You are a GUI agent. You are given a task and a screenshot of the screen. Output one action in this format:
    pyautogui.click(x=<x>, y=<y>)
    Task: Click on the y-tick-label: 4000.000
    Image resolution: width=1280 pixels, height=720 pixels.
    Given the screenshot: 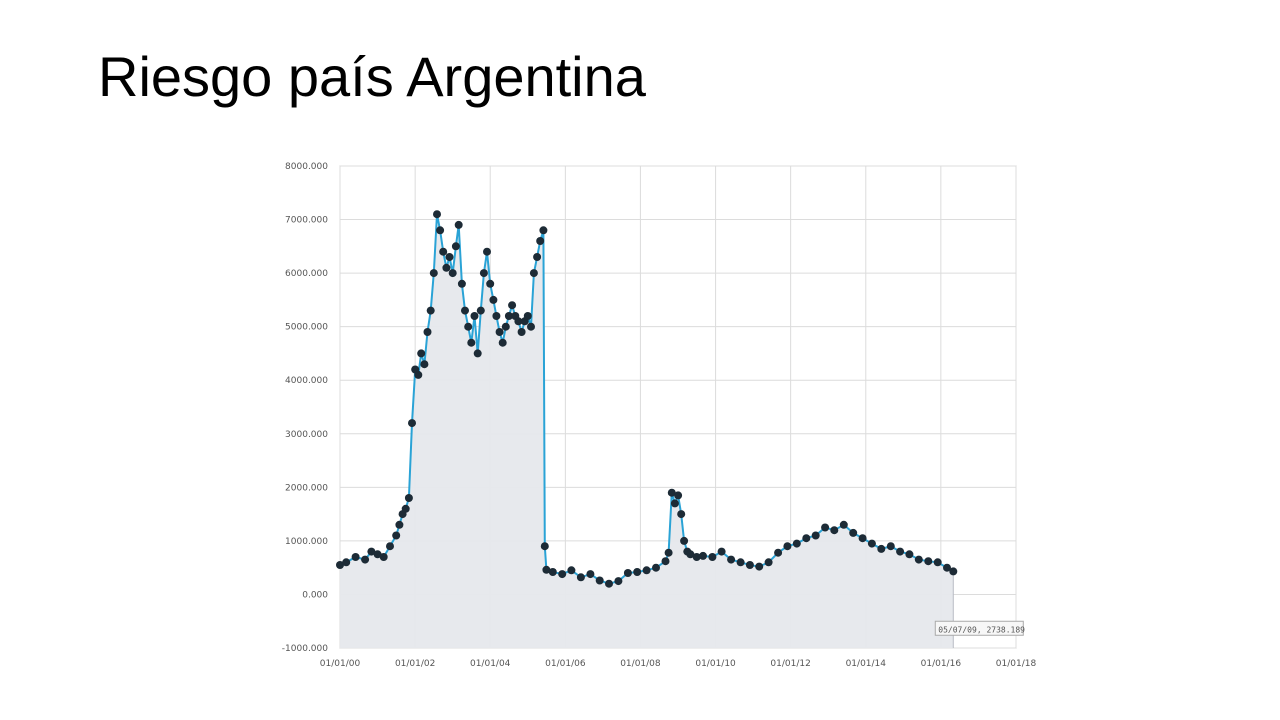 What is the action you would take?
    pyautogui.click(x=306, y=381)
    